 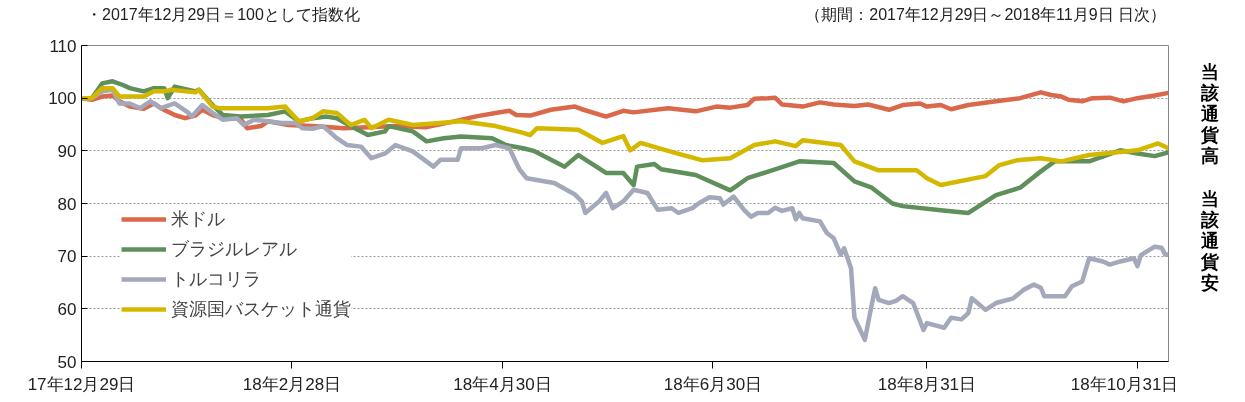 What do you see at coordinates (198, 219) in the screenshot?
I see `legend-label: 米ドル` at bounding box center [198, 219].